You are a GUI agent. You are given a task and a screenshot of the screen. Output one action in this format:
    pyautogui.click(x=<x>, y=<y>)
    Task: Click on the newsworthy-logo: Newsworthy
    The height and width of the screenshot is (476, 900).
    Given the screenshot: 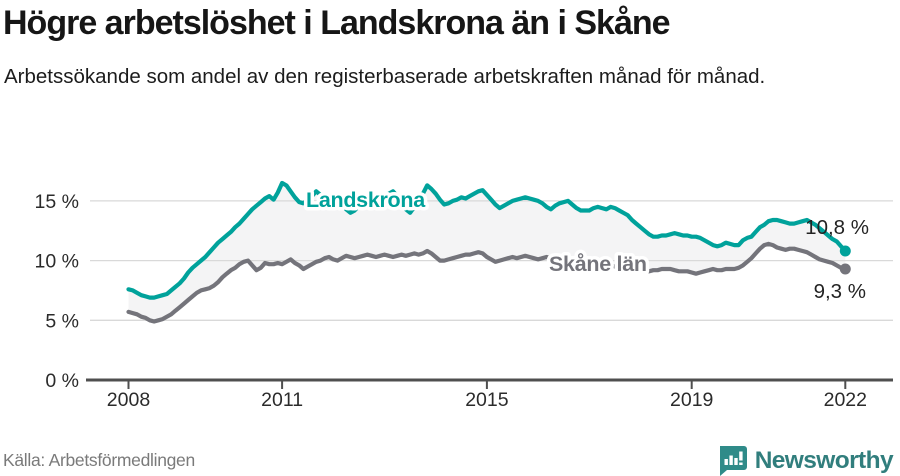 What is the action you would take?
    pyautogui.click(x=805, y=460)
    